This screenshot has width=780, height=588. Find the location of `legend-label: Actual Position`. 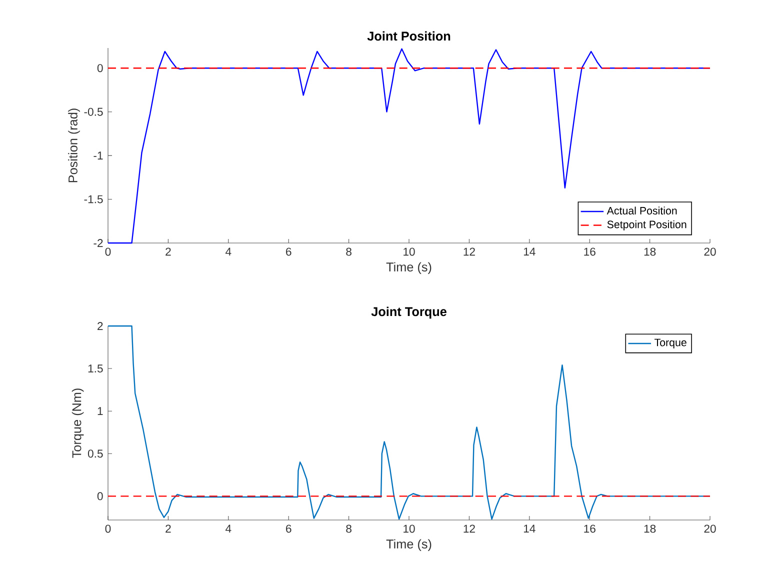

legend-label: Actual Position is located at coordinates (641, 210).